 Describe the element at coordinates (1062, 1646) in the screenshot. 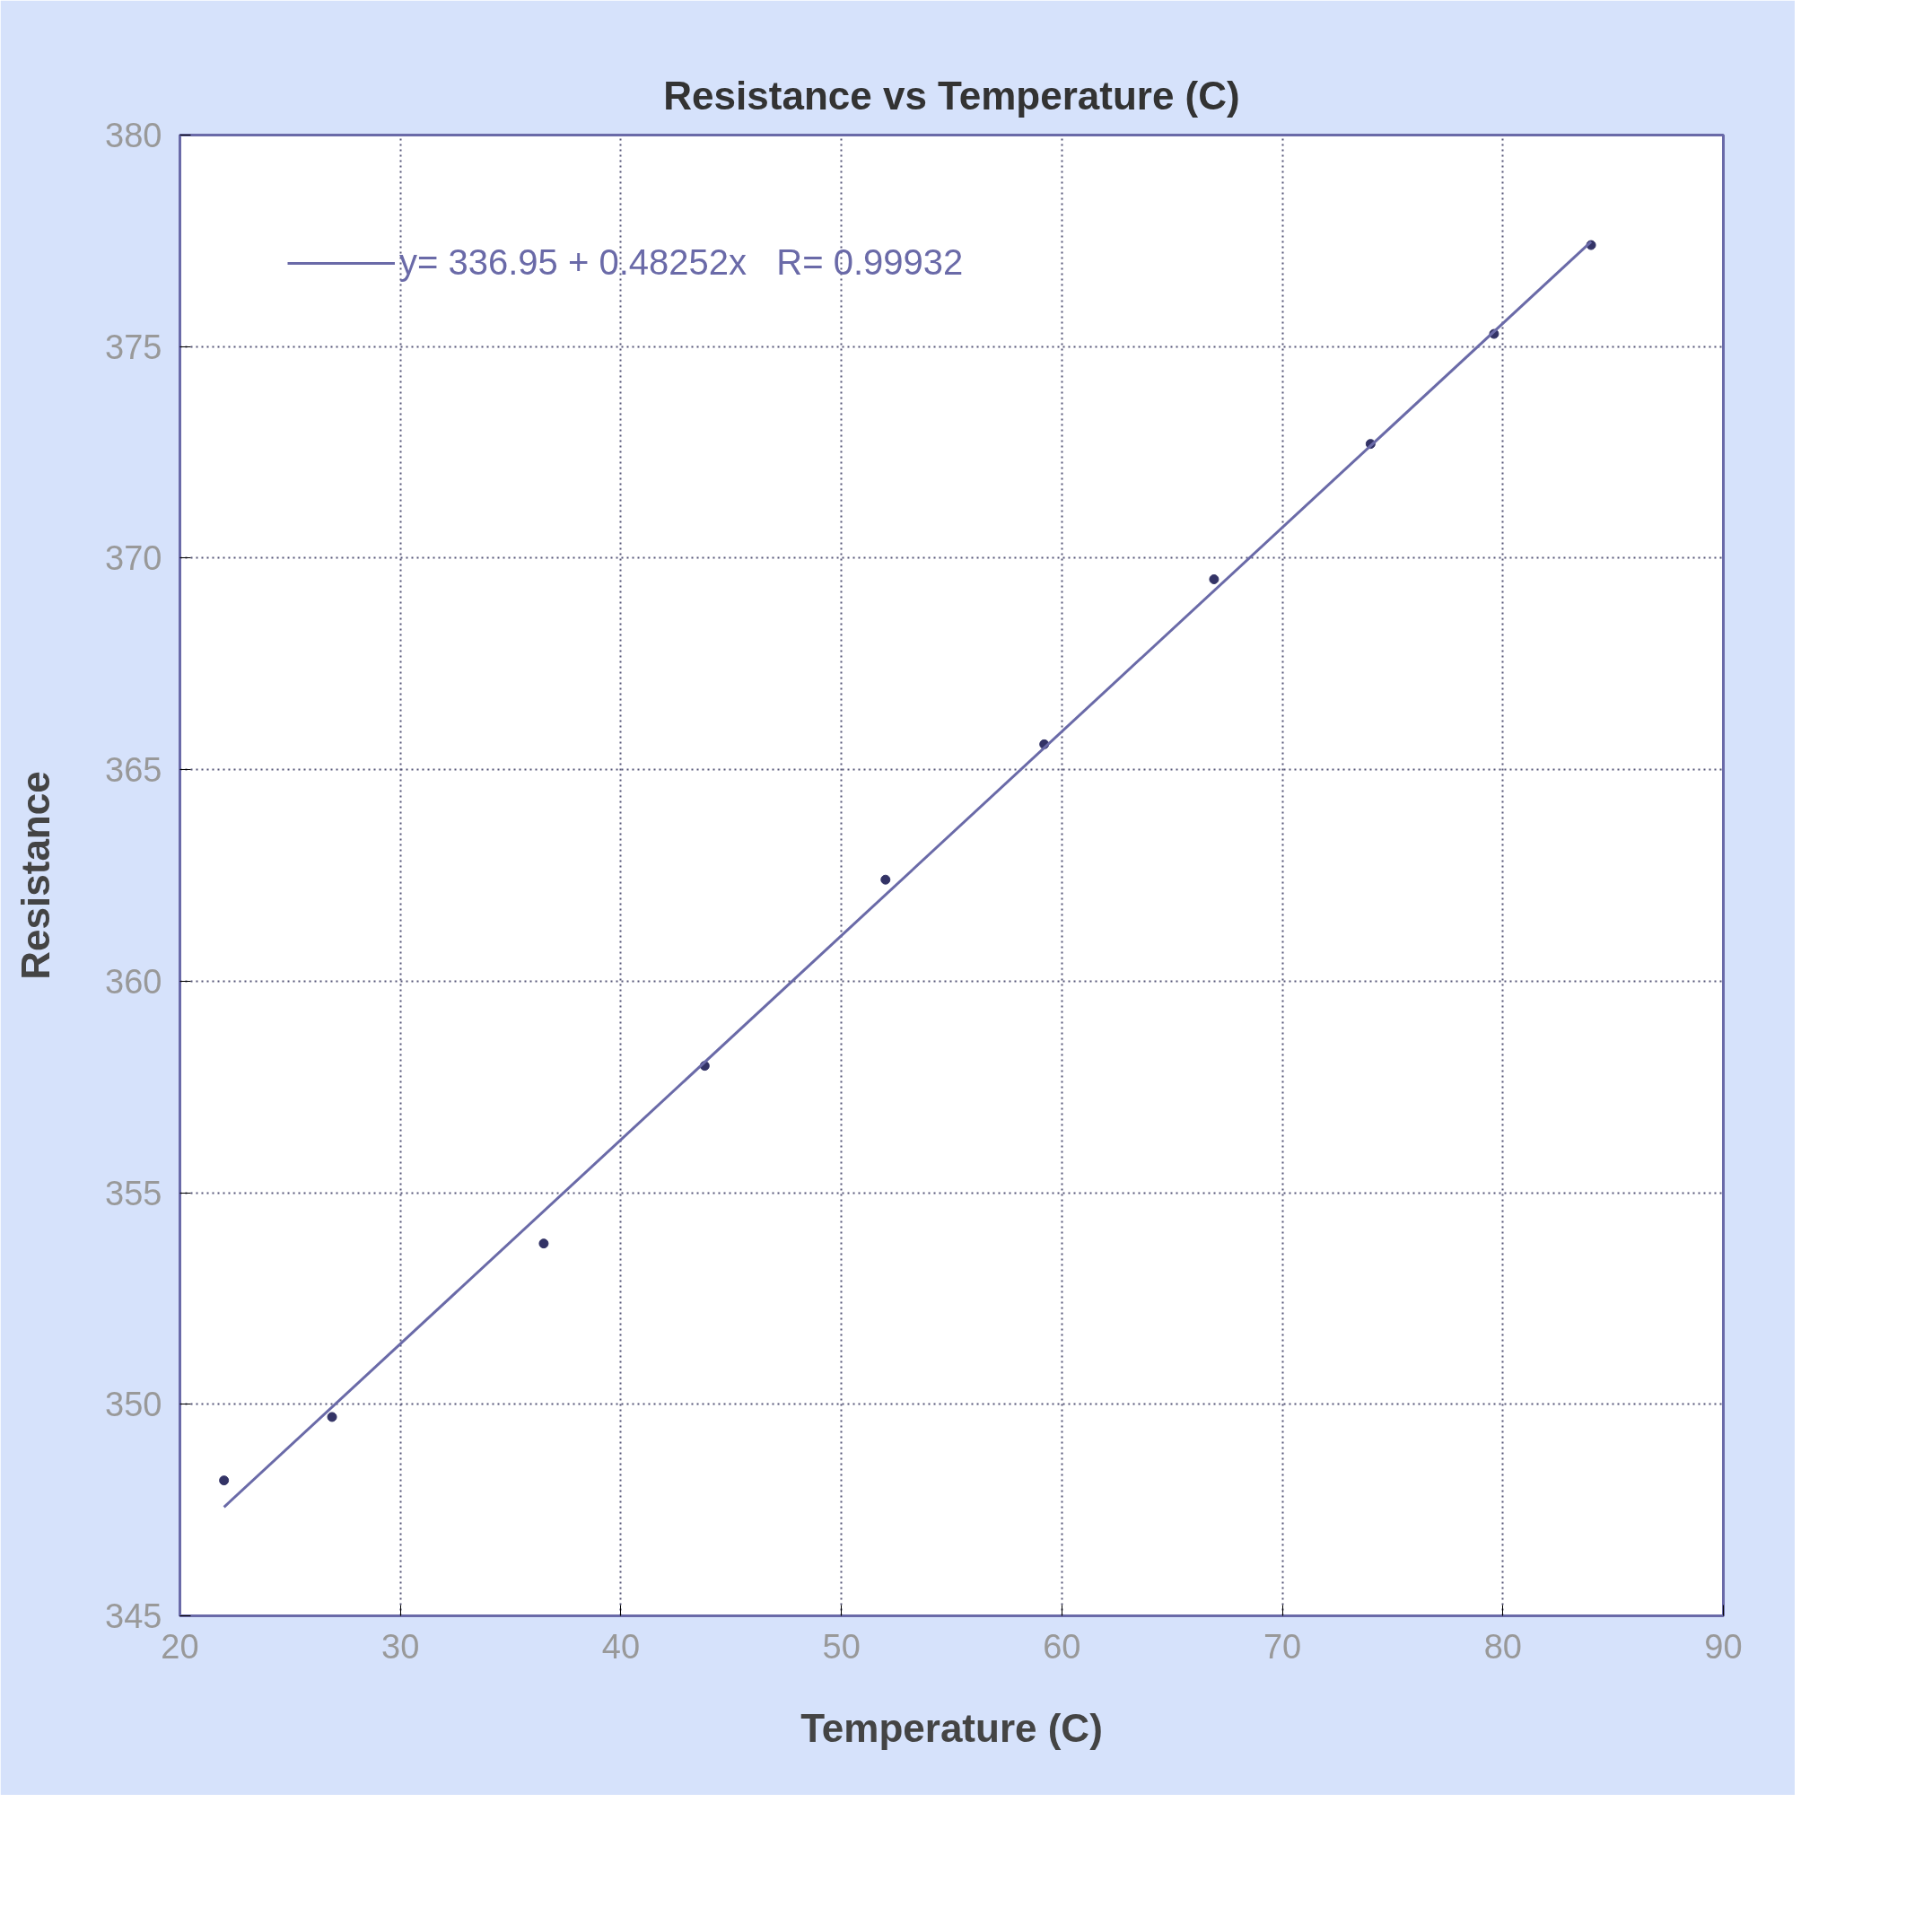

I see `x-tick-label: 60` at that location.